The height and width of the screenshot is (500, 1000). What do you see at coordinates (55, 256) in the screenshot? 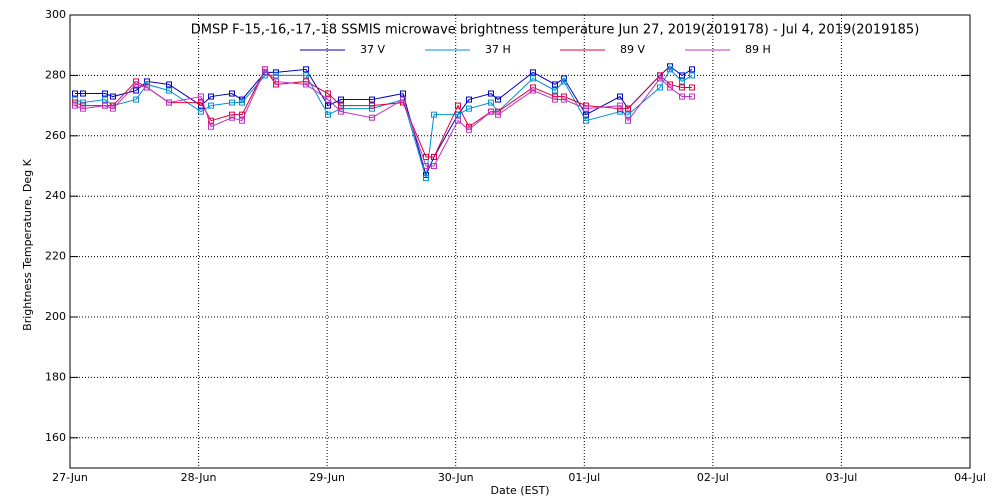
I see `y-tick-label: 220` at bounding box center [55, 256].